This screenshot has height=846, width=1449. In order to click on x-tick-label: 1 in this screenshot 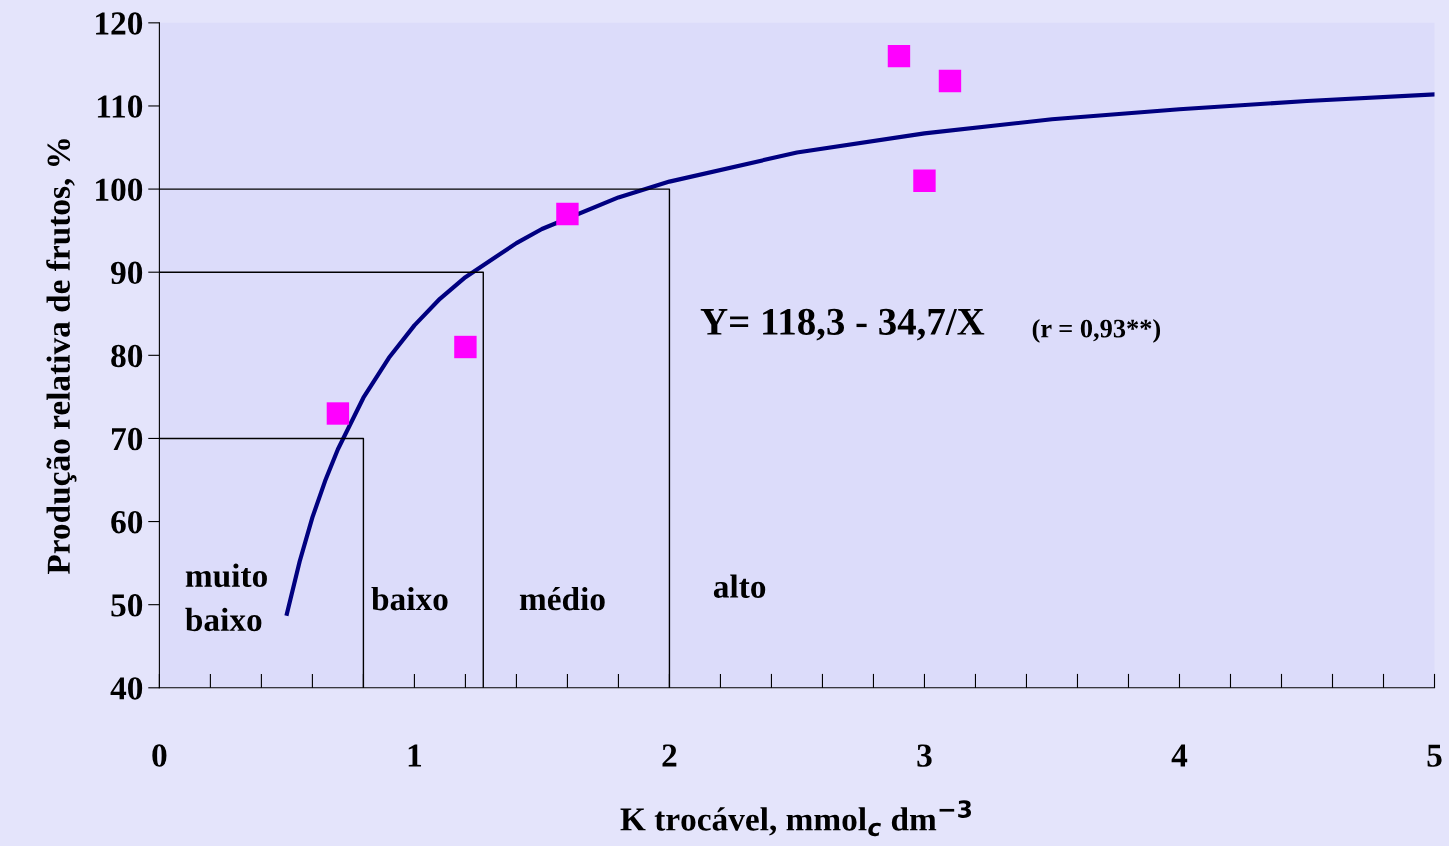, I will do `click(415, 755)`.